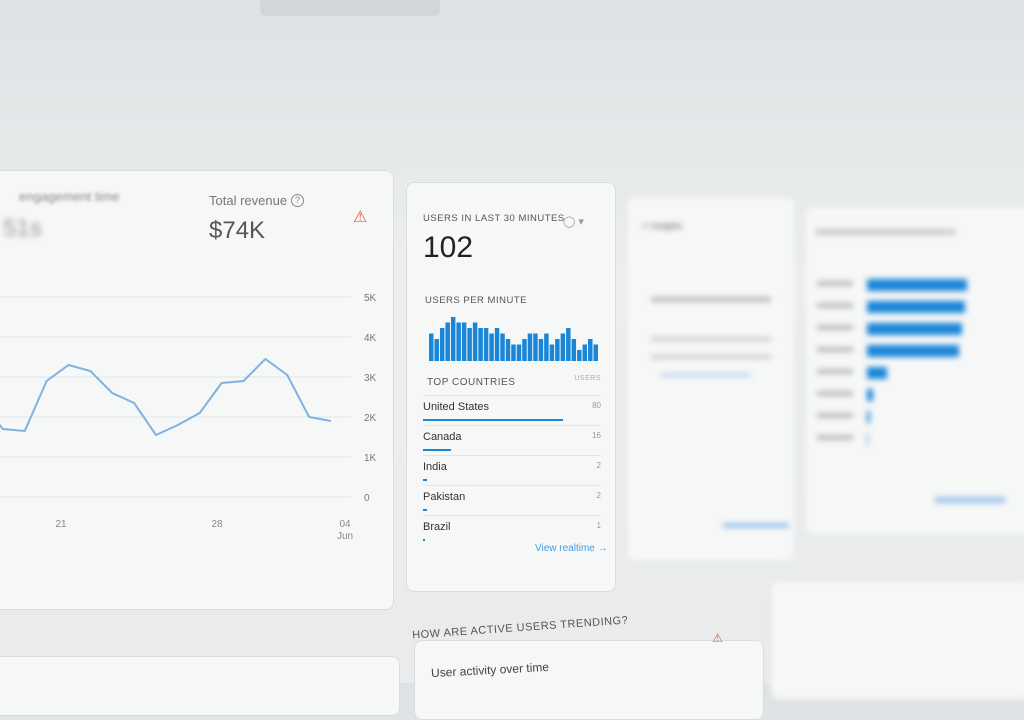  Describe the element at coordinates (599, 525) in the screenshot. I see `country-users: 1` at that location.